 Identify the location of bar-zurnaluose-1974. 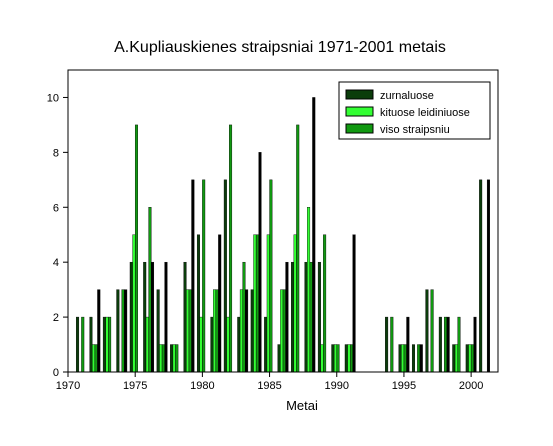
(118, 331).